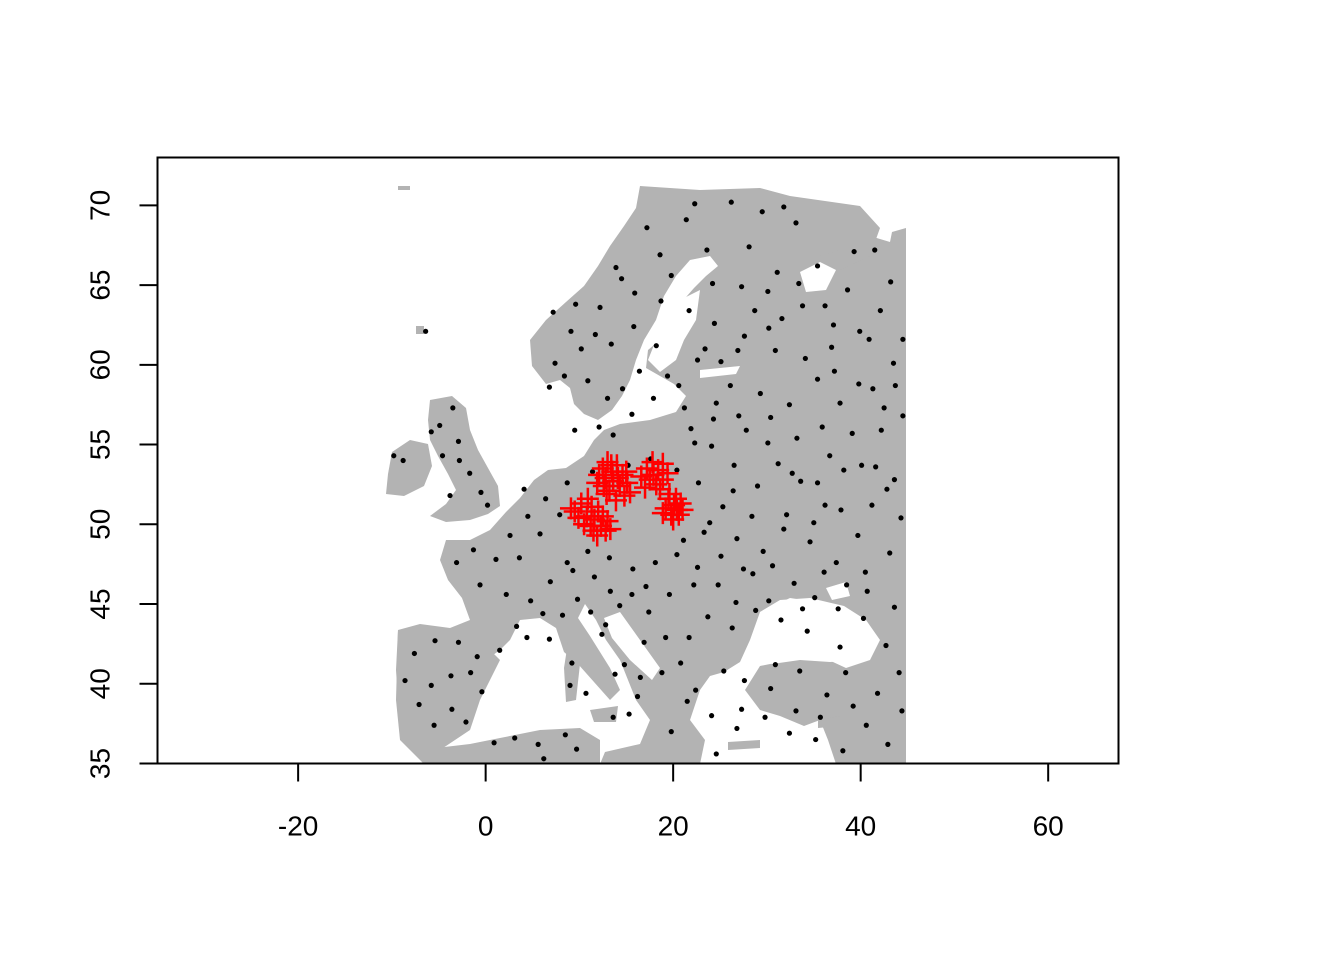 Image resolution: width=1344 pixels, height=965 pixels. I want to click on y-tick-label: 65, so click(100, 285).